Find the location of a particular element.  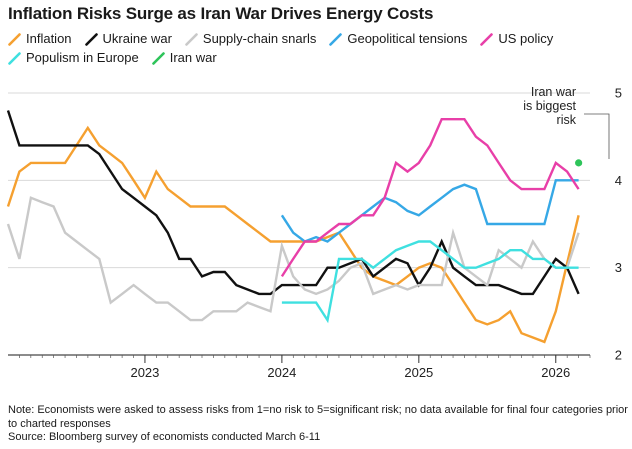

series-line-geopolitical-tensions is located at coordinates (429, 211).